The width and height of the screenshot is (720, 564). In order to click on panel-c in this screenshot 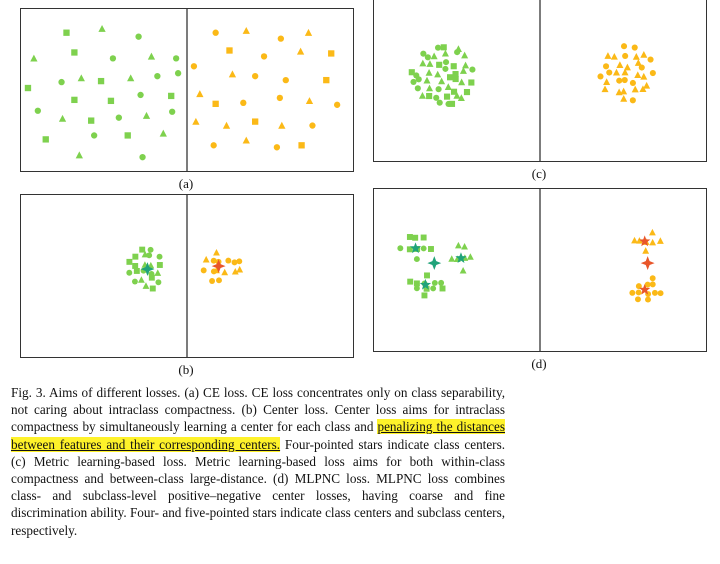, I will do `click(540, 81)`.